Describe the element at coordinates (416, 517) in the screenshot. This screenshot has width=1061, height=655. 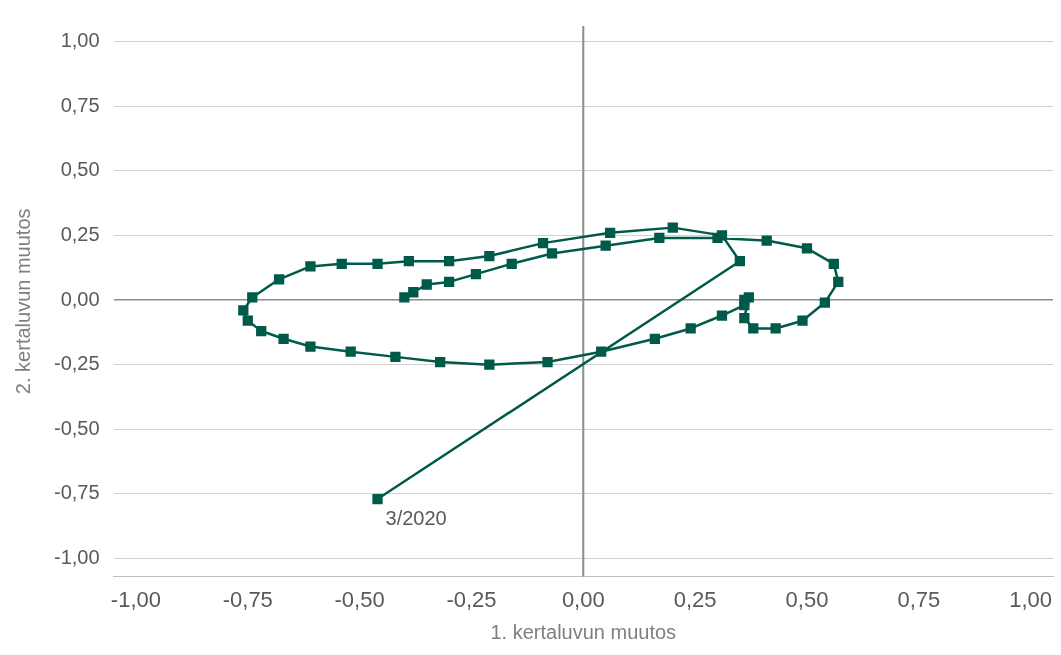
I see `annotation: 3/2020` at that location.